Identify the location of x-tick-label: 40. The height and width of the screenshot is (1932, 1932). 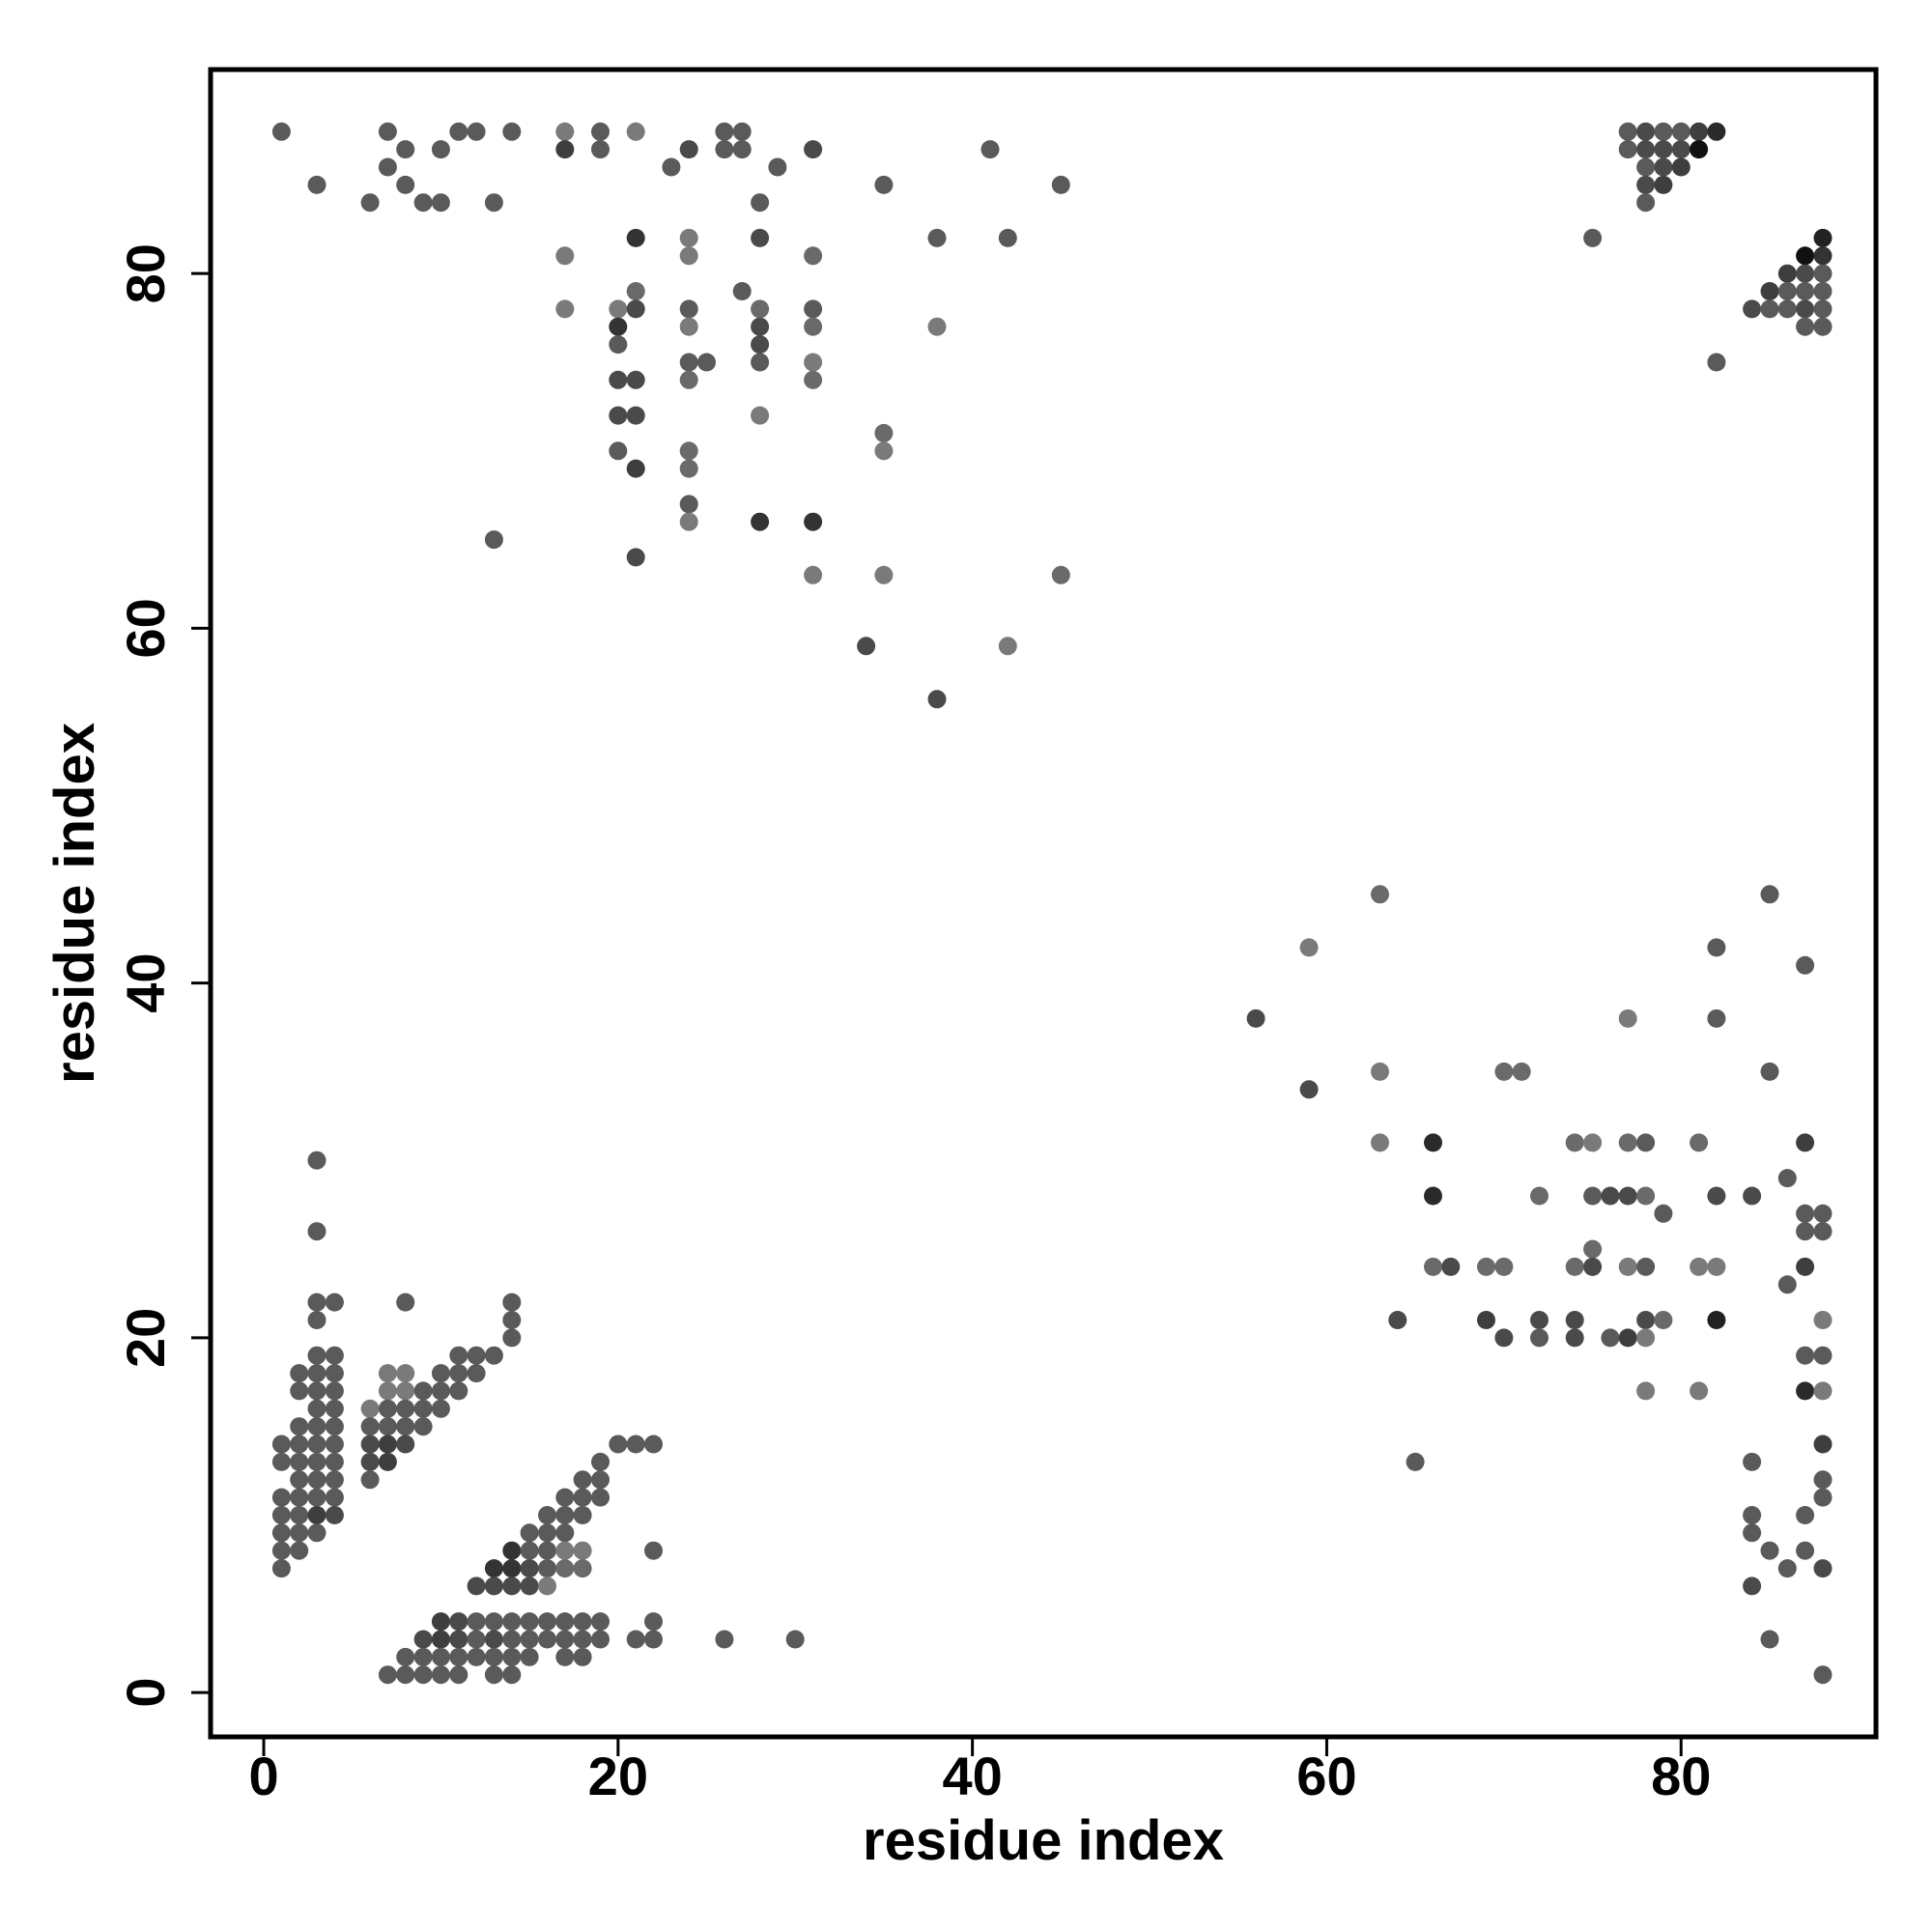
(972, 1776).